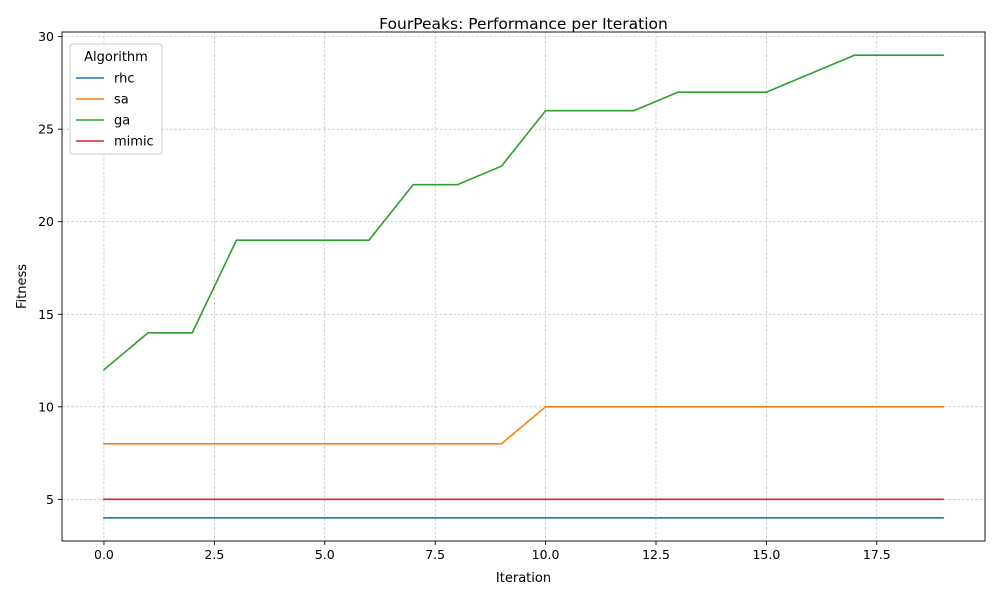  I want to click on x-tick-label: 2.5, so click(214, 554).